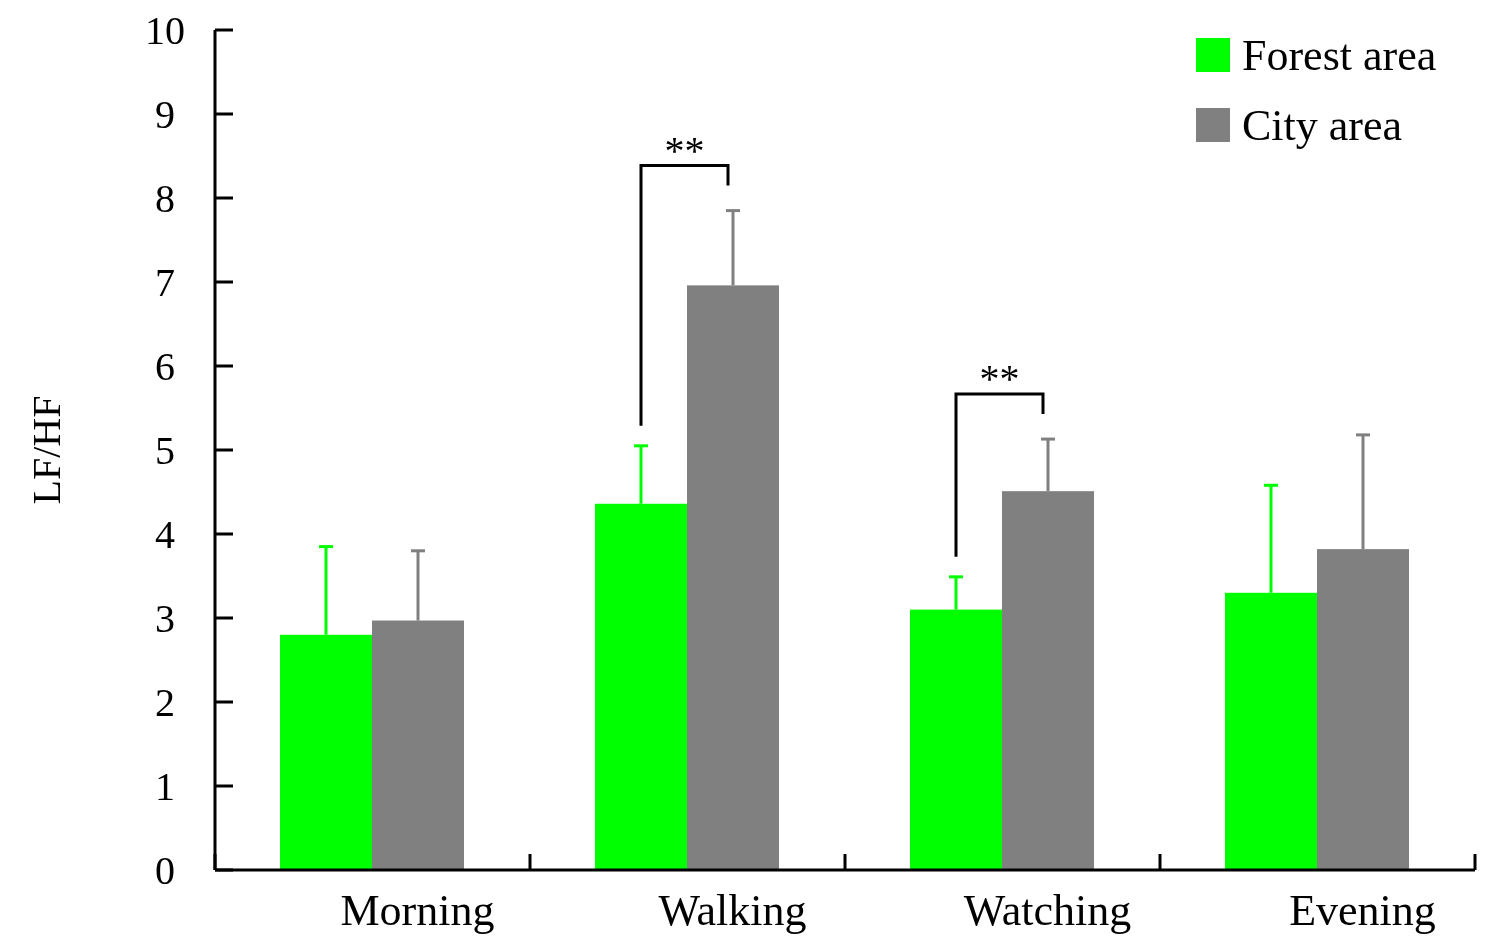 Image resolution: width=1487 pixels, height=952 pixels. What do you see at coordinates (165, 114) in the screenshot?
I see `y-tick-label: 9` at bounding box center [165, 114].